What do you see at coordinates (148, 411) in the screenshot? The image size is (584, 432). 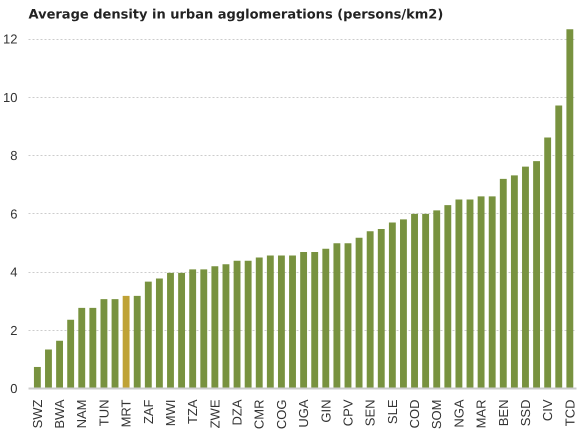 I see `x-tick-label: ZAF` at bounding box center [148, 411].